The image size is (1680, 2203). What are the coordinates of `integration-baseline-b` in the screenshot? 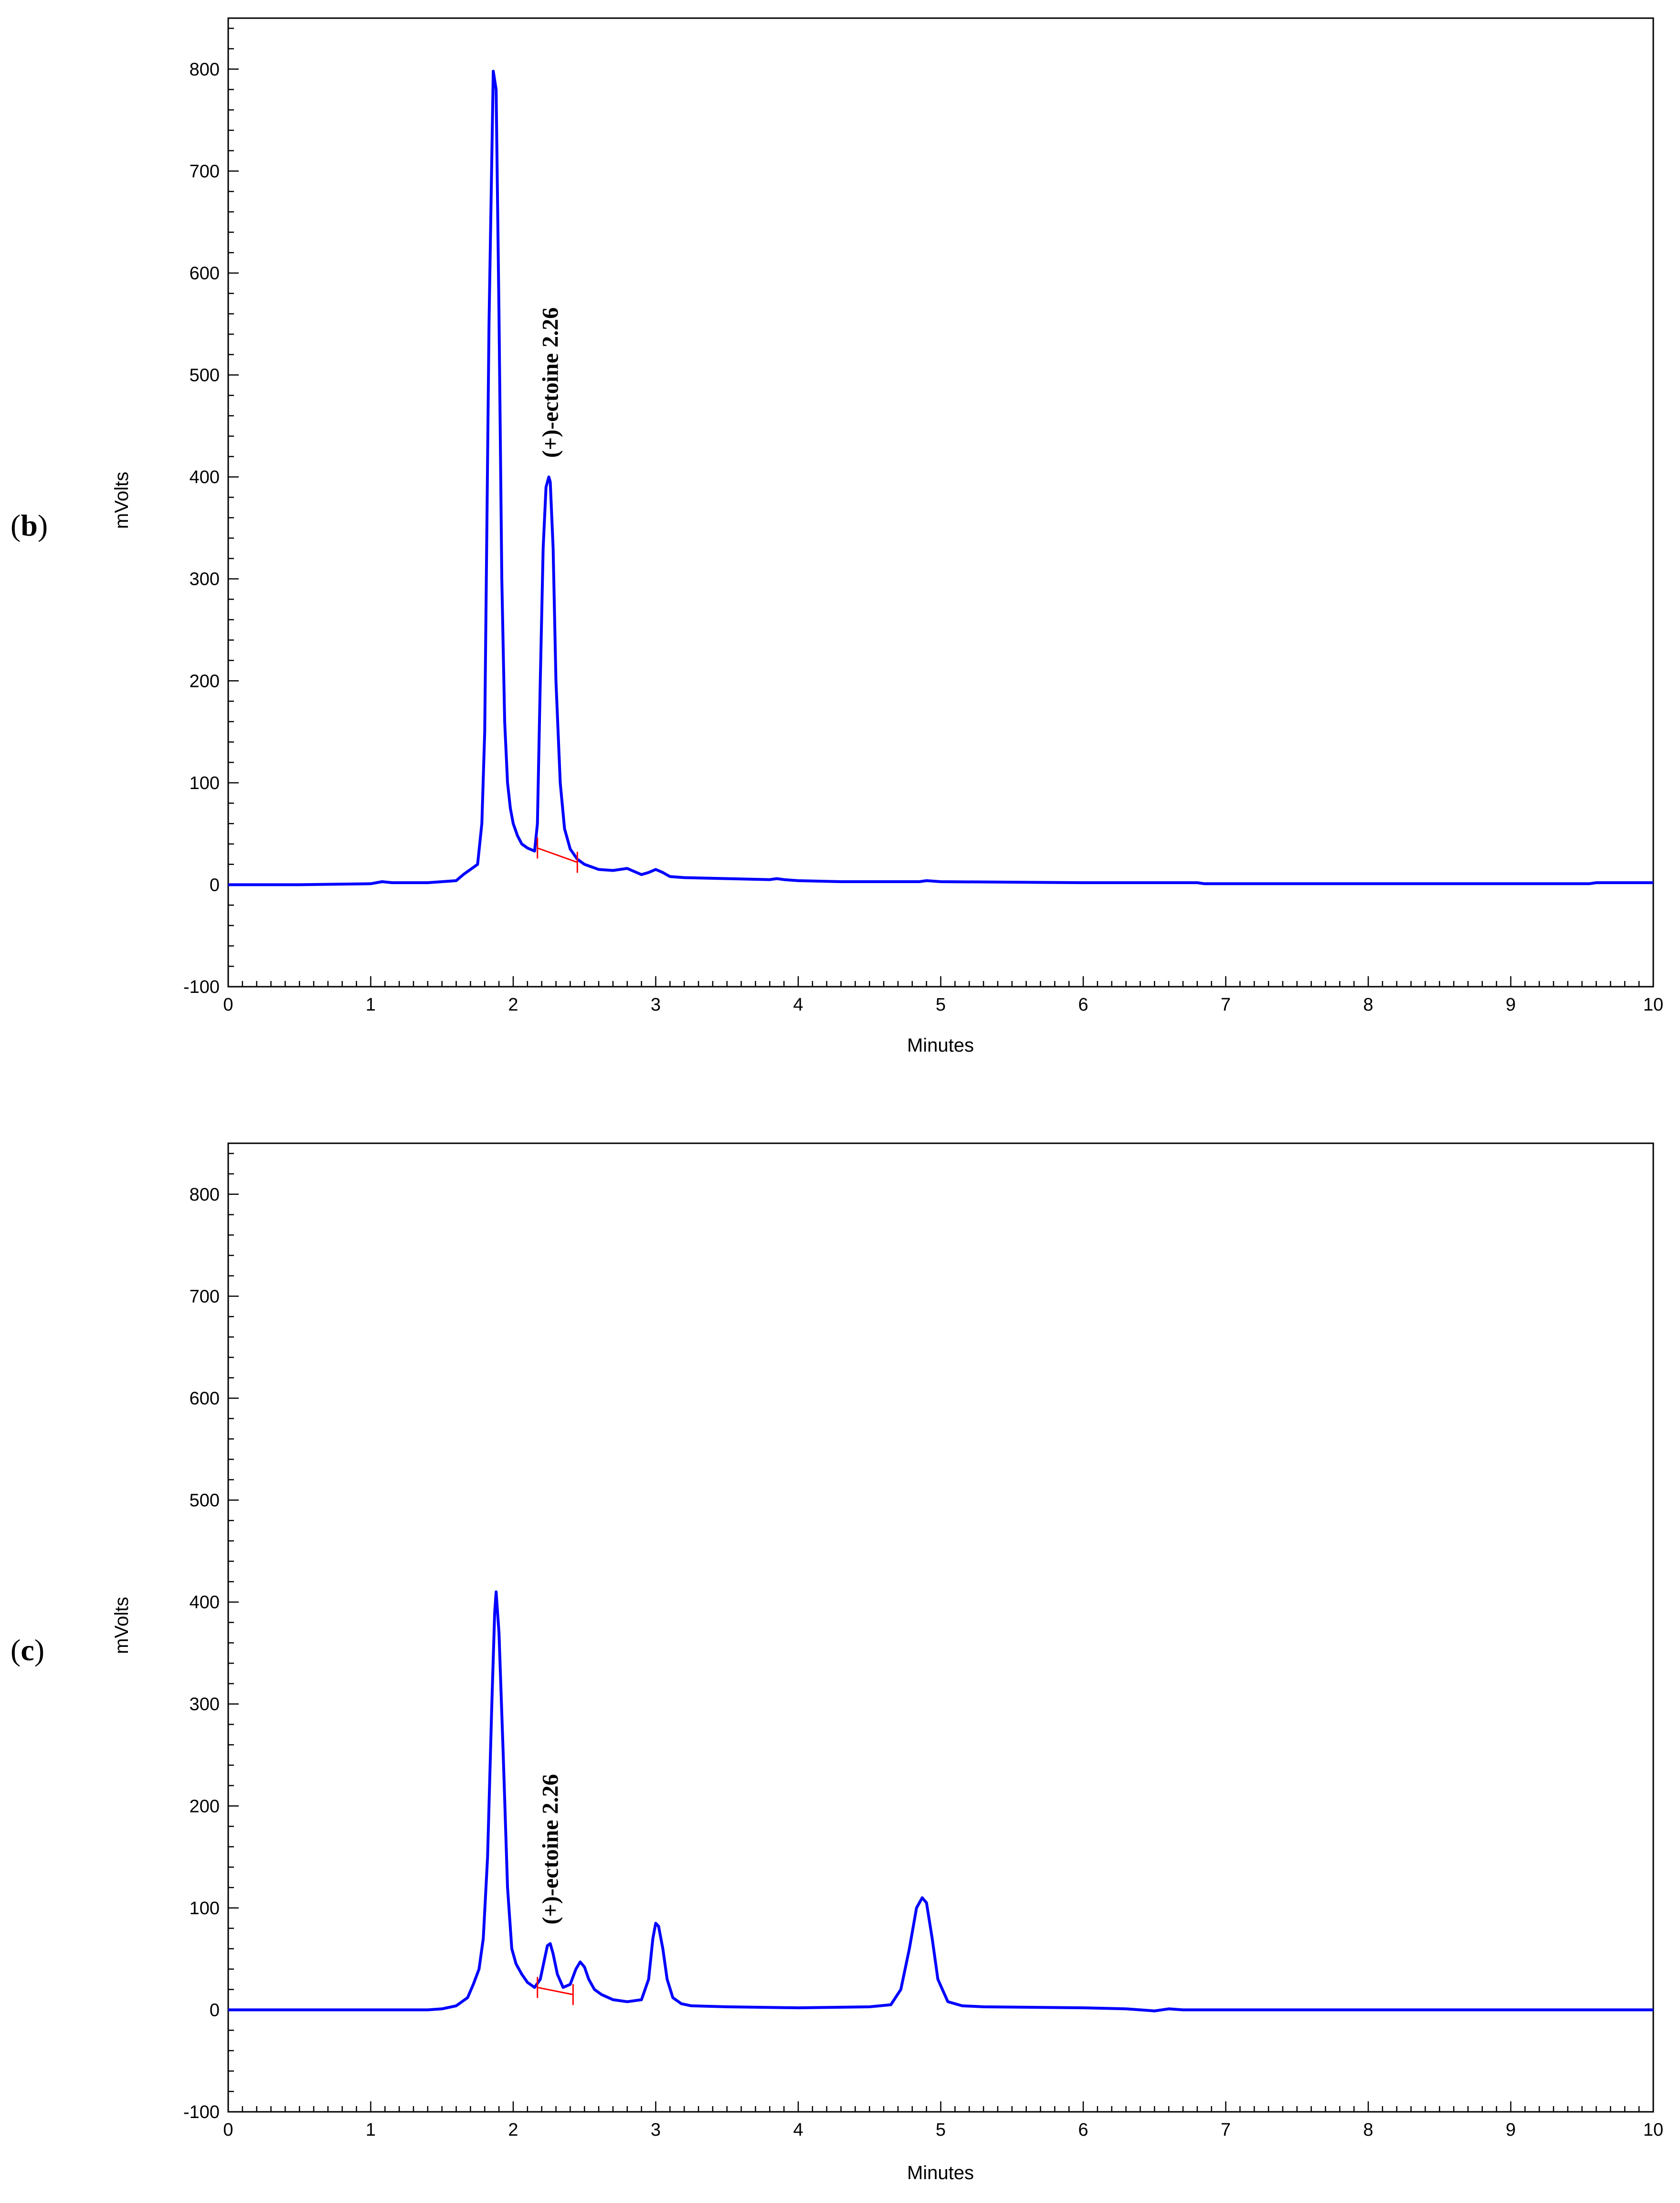 It's located at (557, 855).